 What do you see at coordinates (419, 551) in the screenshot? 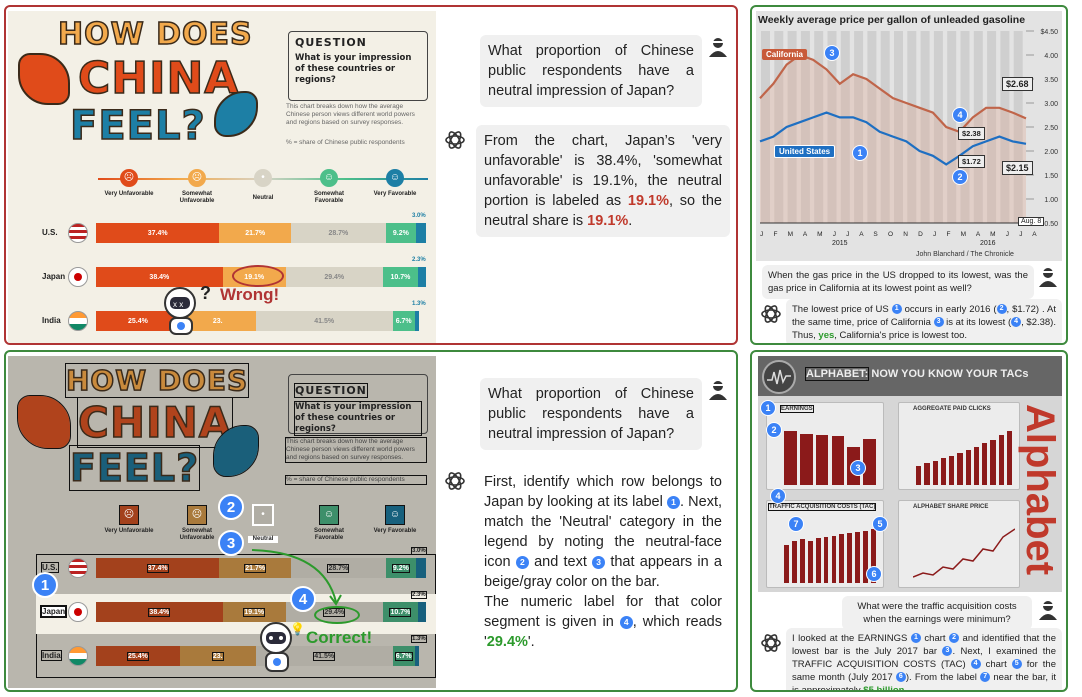
I see `very-favorable-value: 3.0%` at bounding box center [419, 551].